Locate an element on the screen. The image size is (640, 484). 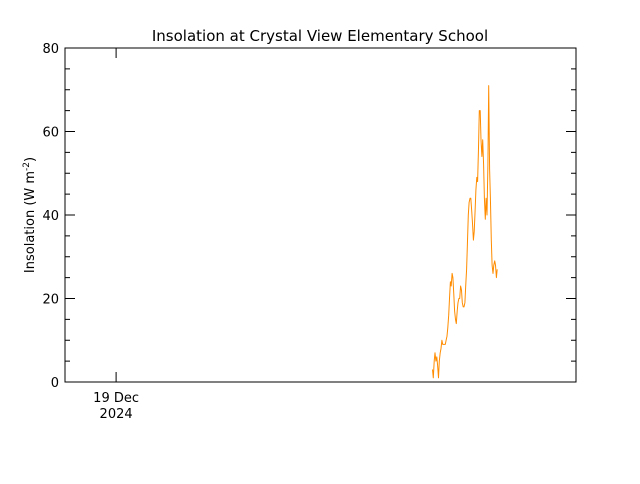
y-tick-label: 60 is located at coordinates (50, 133).